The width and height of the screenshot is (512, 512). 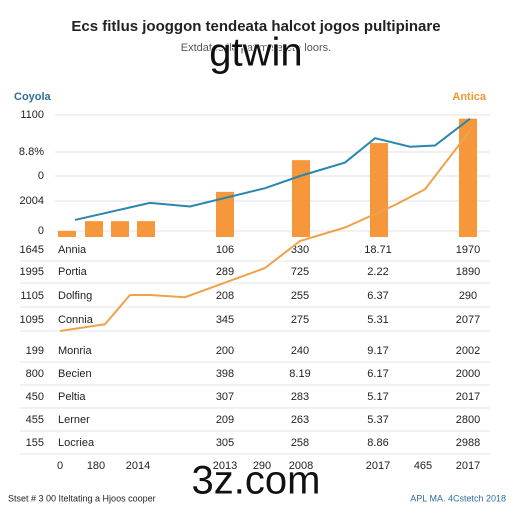 What do you see at coordinates (377, 351) in the screenshot?
I see `table-cell: 9.17` at bounding box center [377, 351].